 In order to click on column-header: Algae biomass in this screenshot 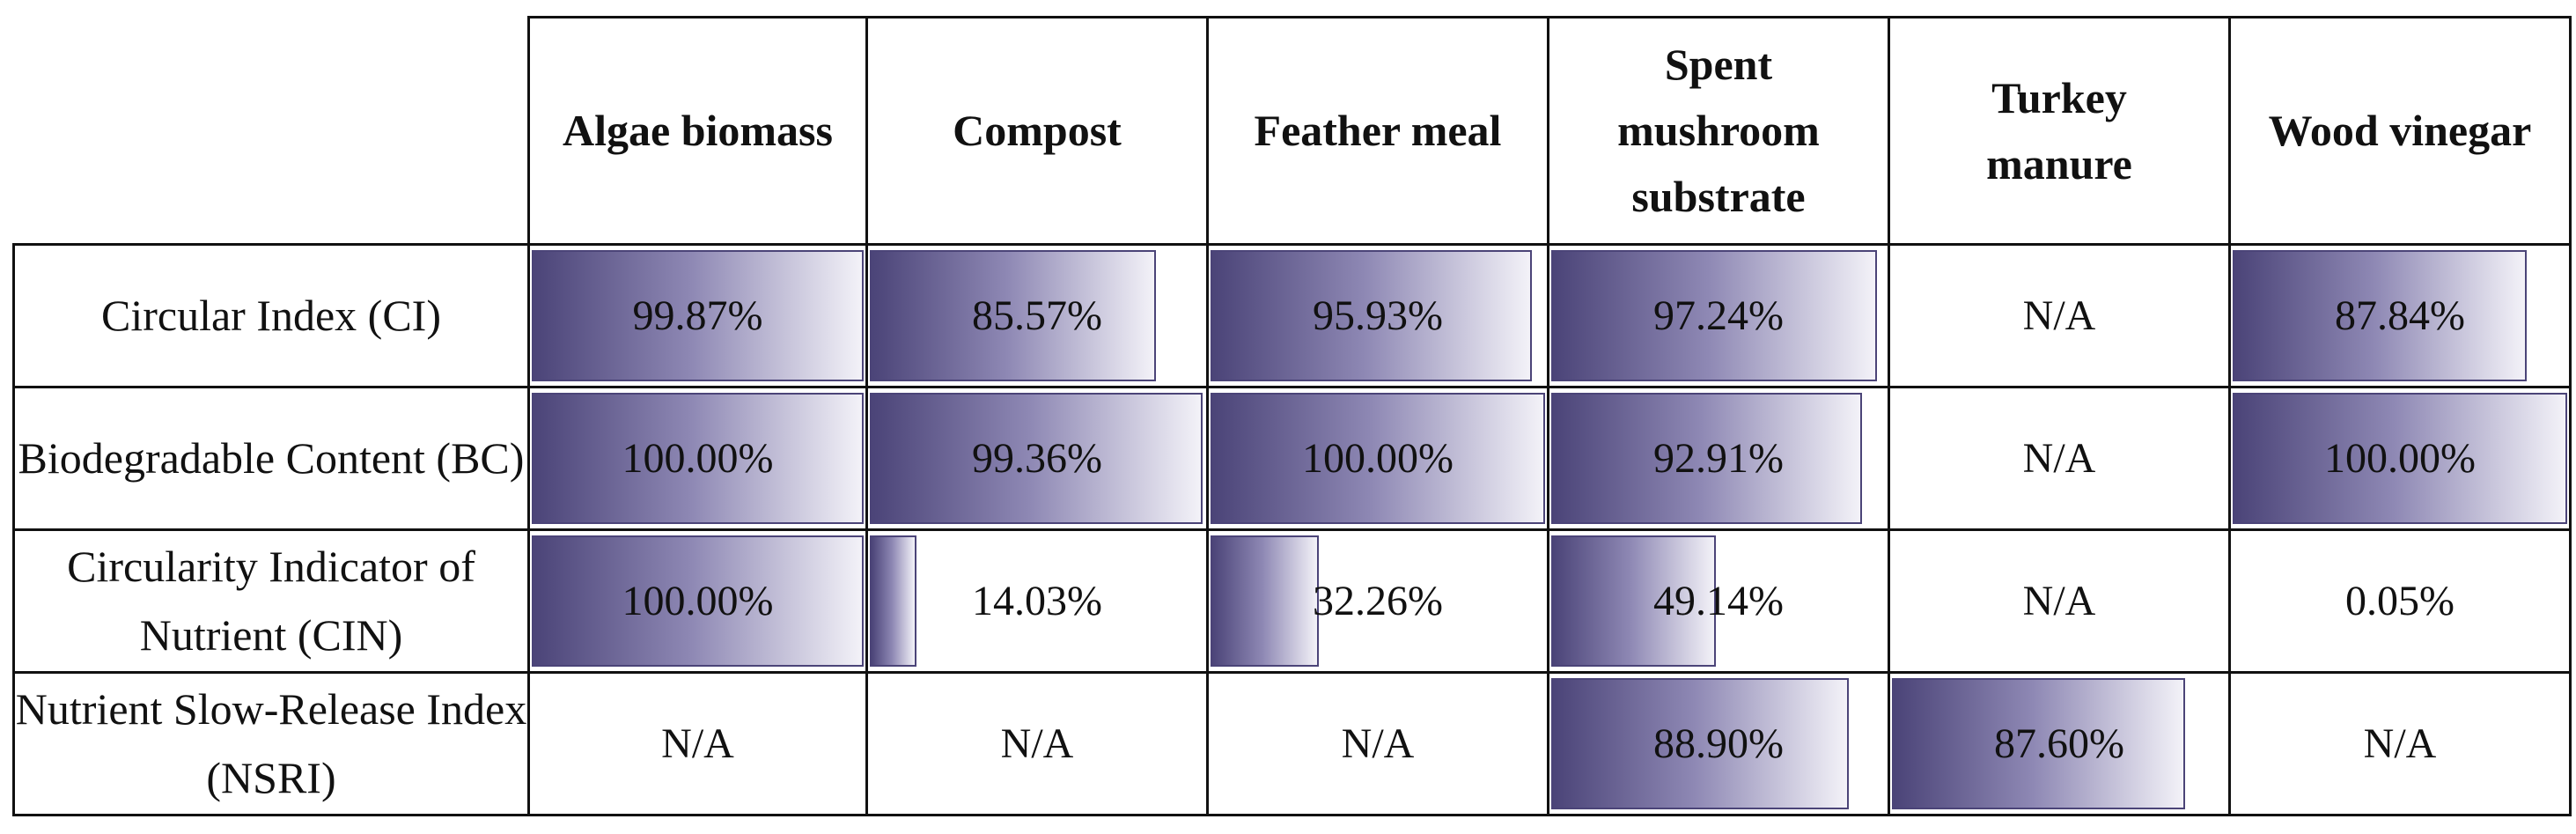, I will do `click(698, 131)`.